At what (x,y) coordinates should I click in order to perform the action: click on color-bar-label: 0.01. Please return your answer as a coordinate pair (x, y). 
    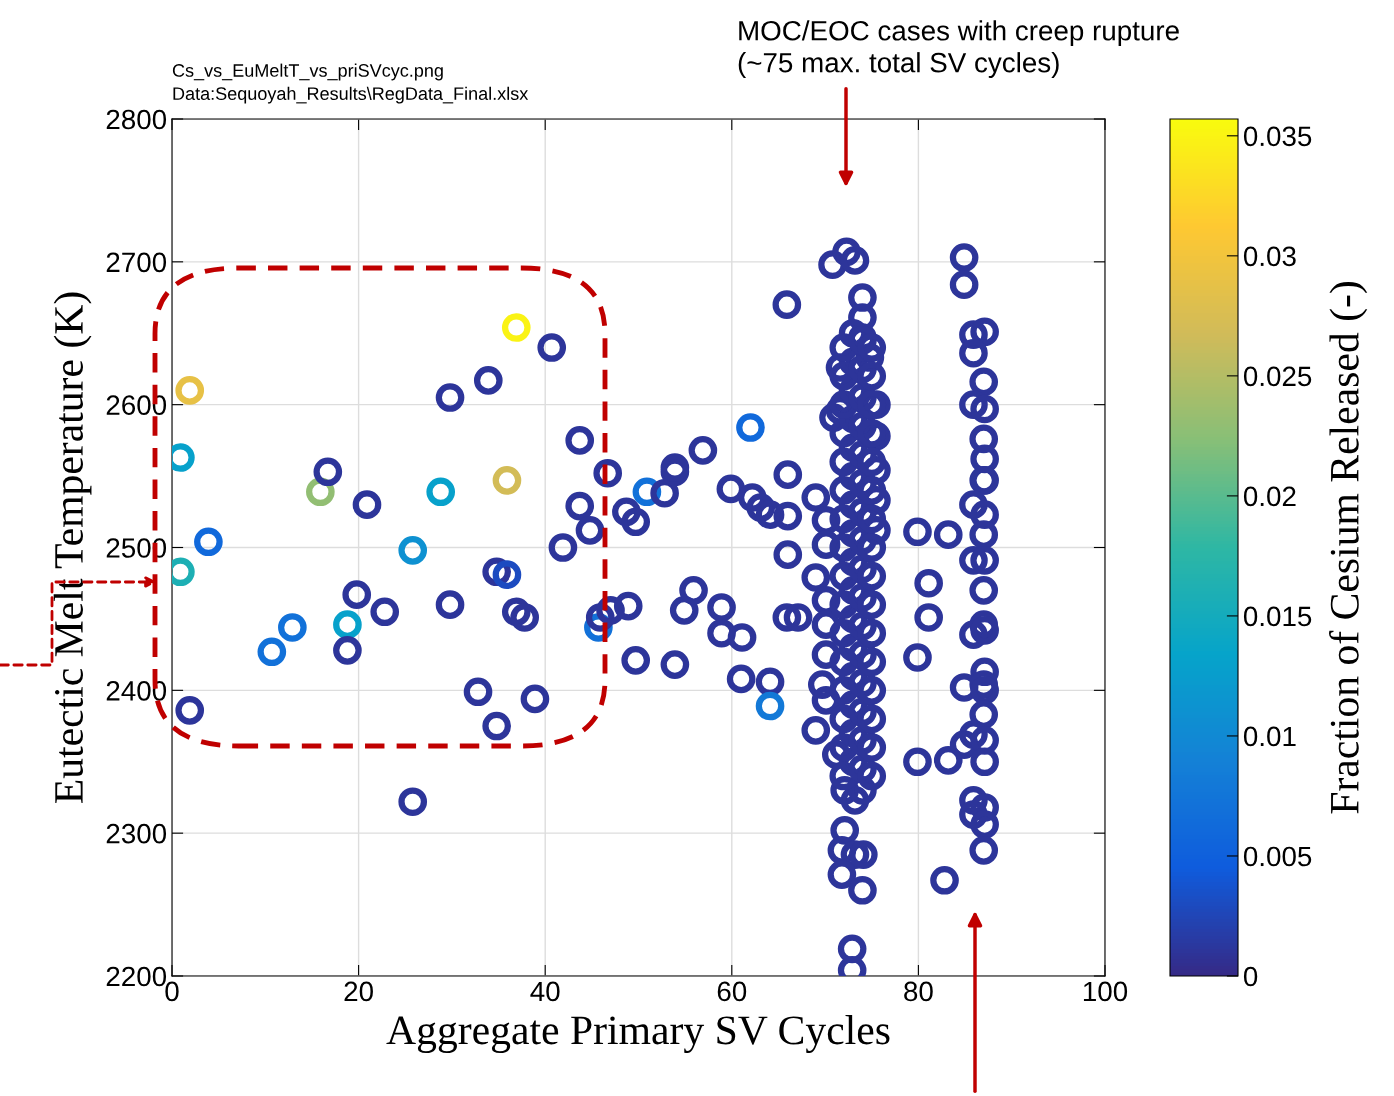
    Looking at the image, I should click on (1269, 736).